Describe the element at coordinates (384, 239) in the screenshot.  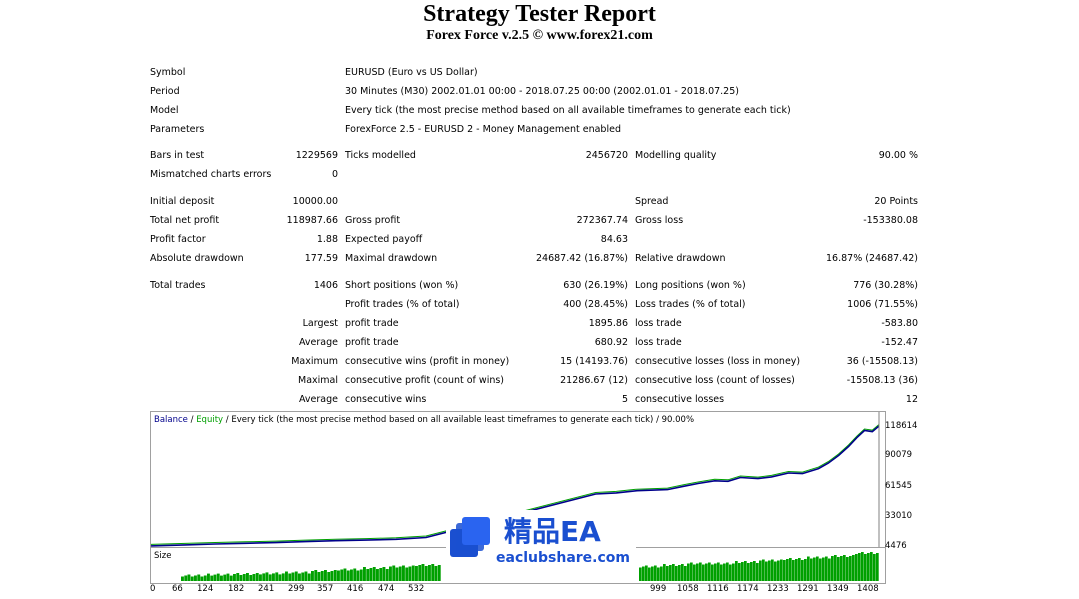
I see `expected-payoff-label: Expected payoff` at that location.